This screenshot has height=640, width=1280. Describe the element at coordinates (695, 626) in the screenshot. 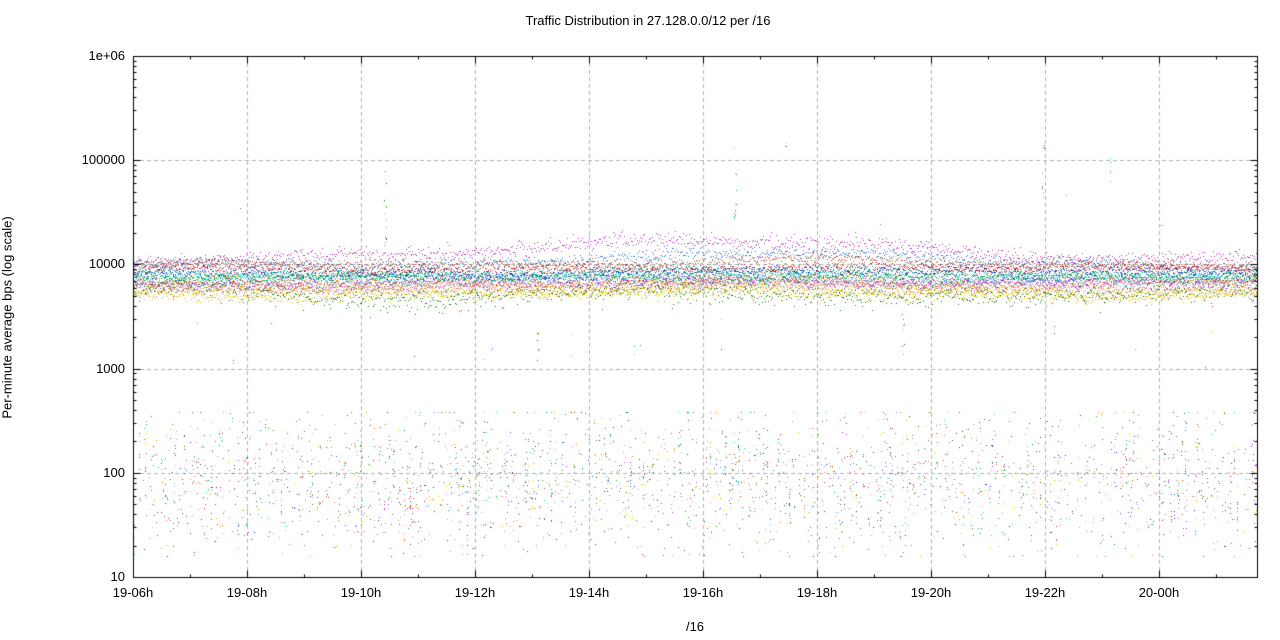

I see `x-axis-label: /16` at that location.